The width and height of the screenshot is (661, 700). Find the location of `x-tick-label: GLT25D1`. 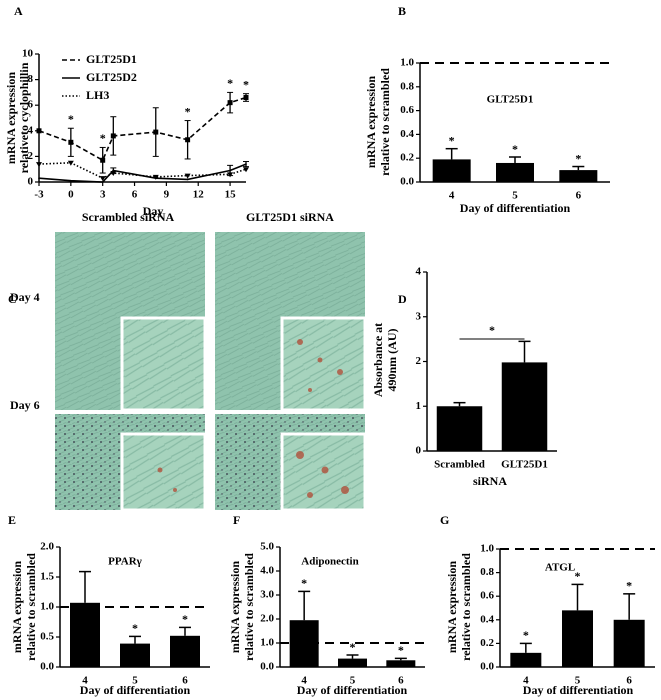

x-tick-label: GLT25D1 is located at coordinates (524, 465).